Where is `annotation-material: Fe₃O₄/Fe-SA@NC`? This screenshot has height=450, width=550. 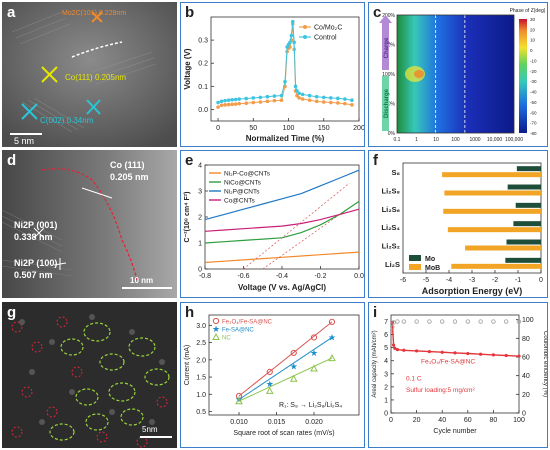
annotation-material: Fe₃O₄/Fe-SA@NC is located at coordinates (448, 361).